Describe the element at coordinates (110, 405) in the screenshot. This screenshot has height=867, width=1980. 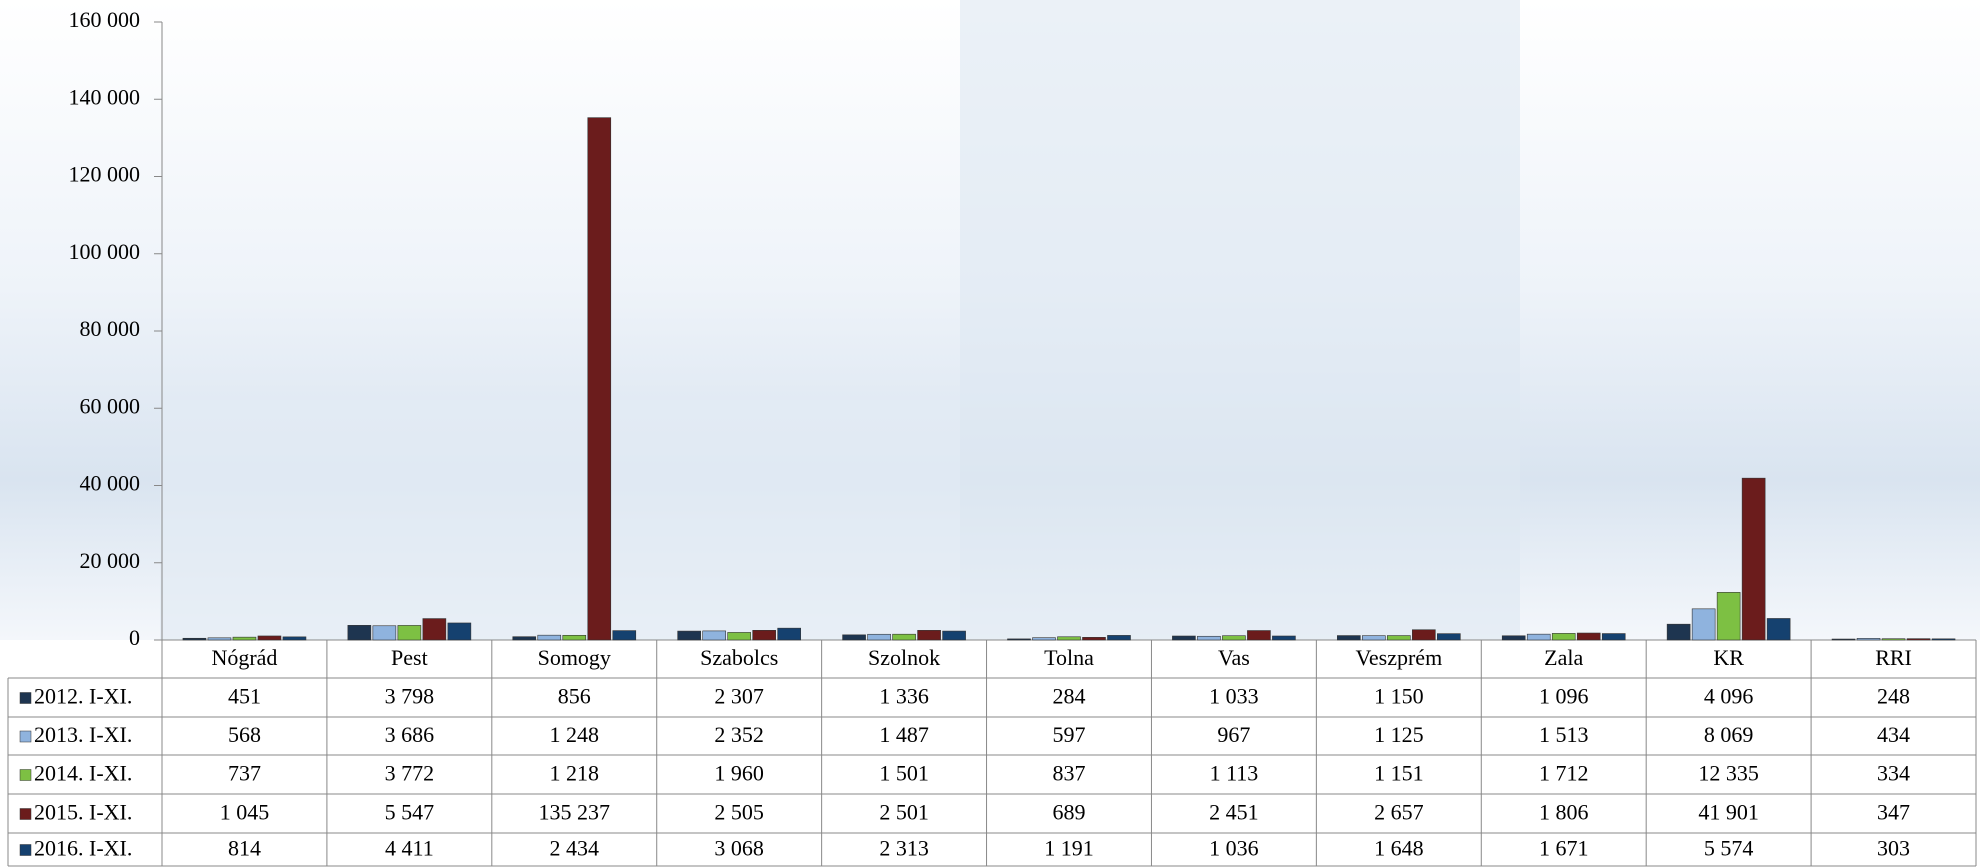
I see `y-tick-label: 60 000` at that location.